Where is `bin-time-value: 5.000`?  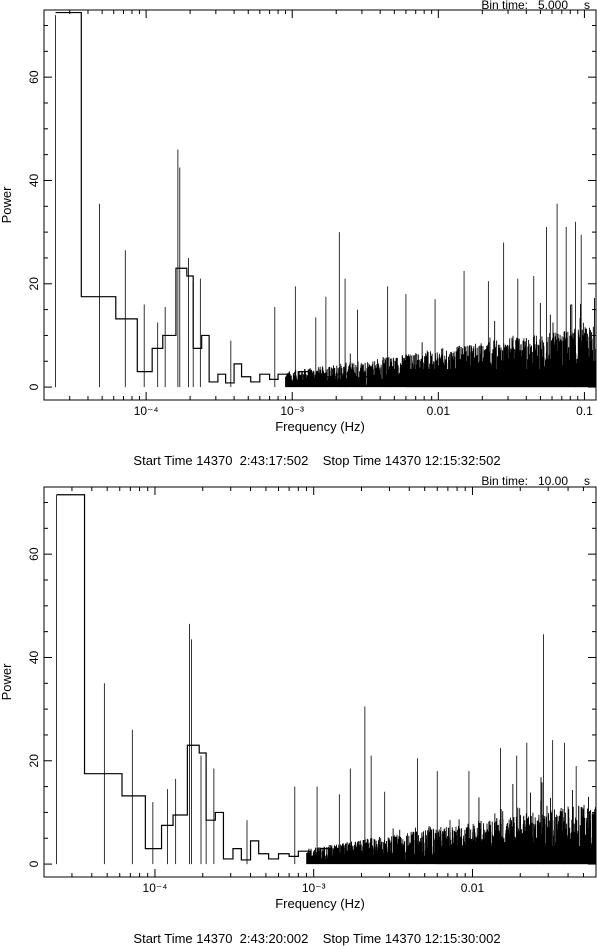 bin-time-value: 5.000 is located at coordinates (553, 6).